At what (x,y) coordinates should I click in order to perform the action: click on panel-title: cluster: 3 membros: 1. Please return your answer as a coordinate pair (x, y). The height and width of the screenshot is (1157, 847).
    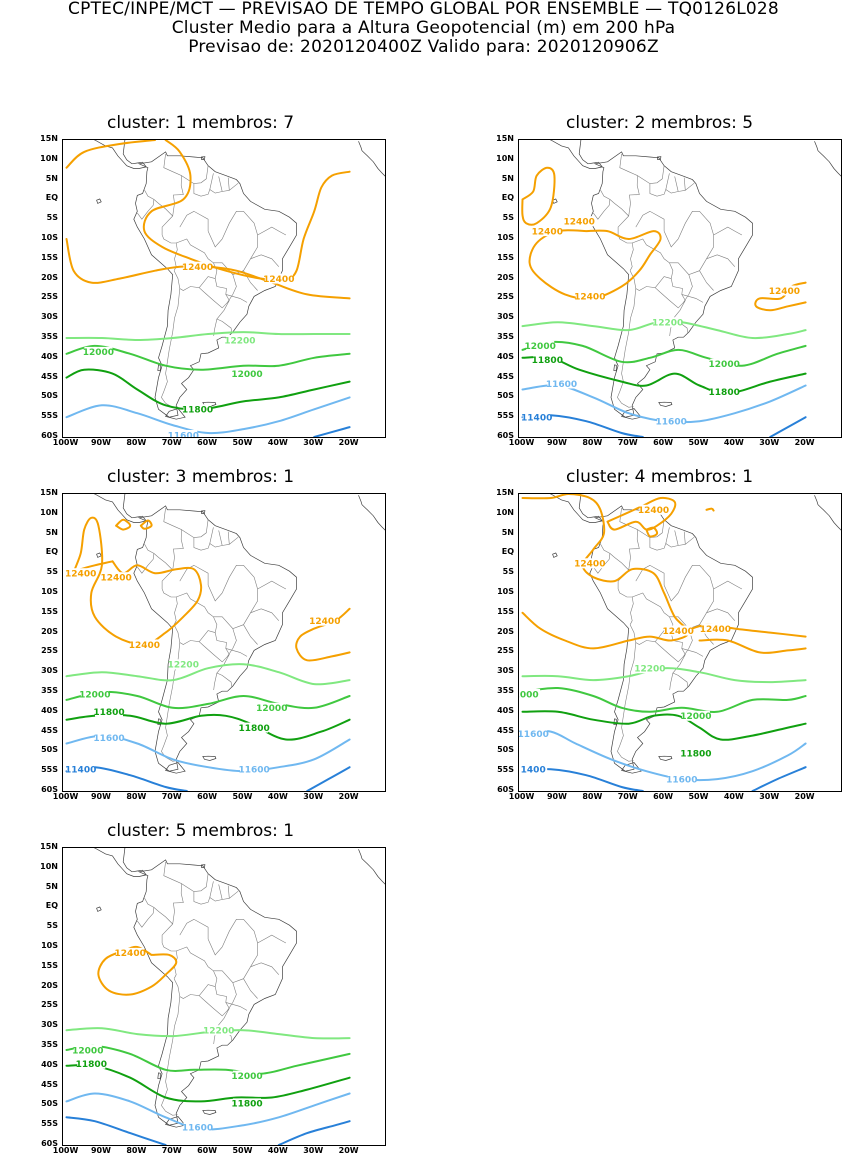
    Looking at the image, I should click on (201, 477).